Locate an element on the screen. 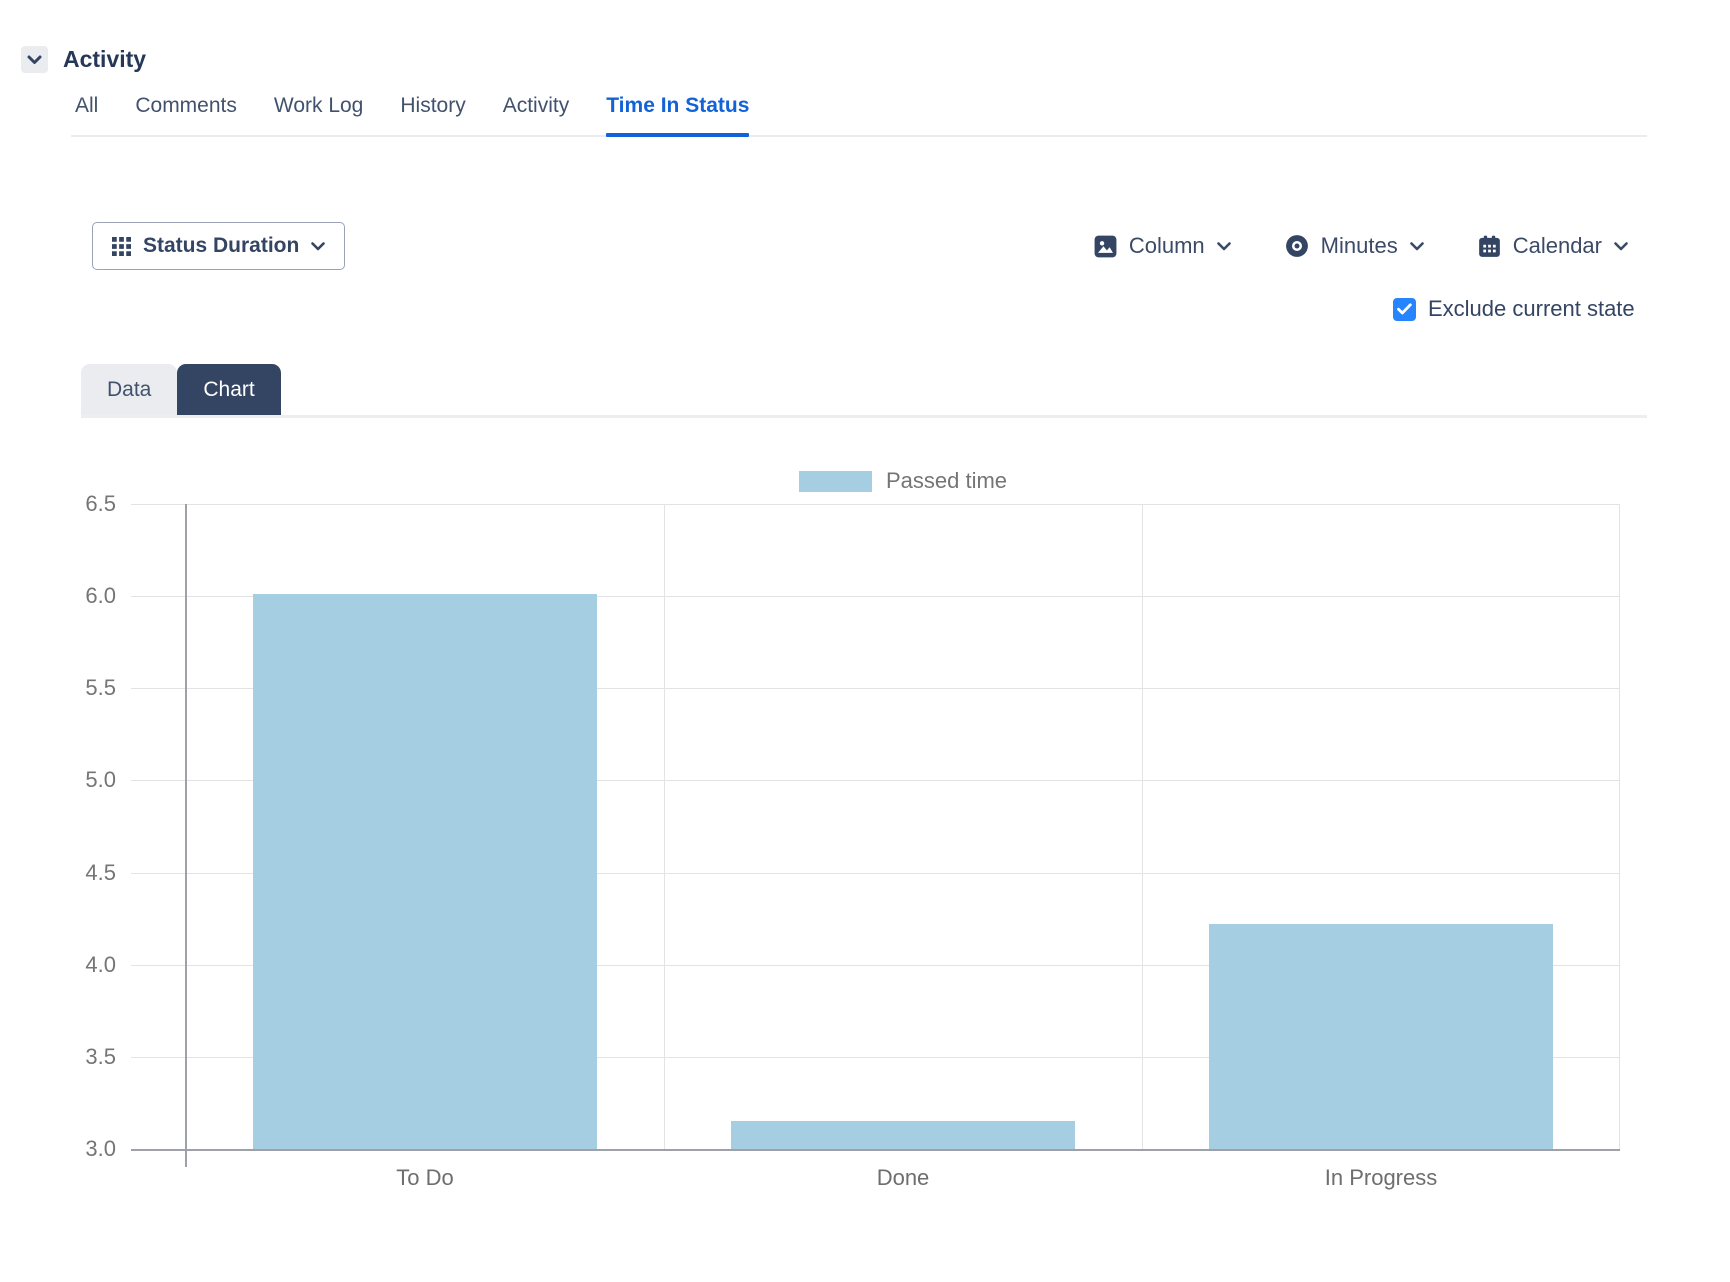 Image resolution: width=1730 pixels, height=1282 pixels. tab-work-log: Work Log is located at coordinates (318, 105).